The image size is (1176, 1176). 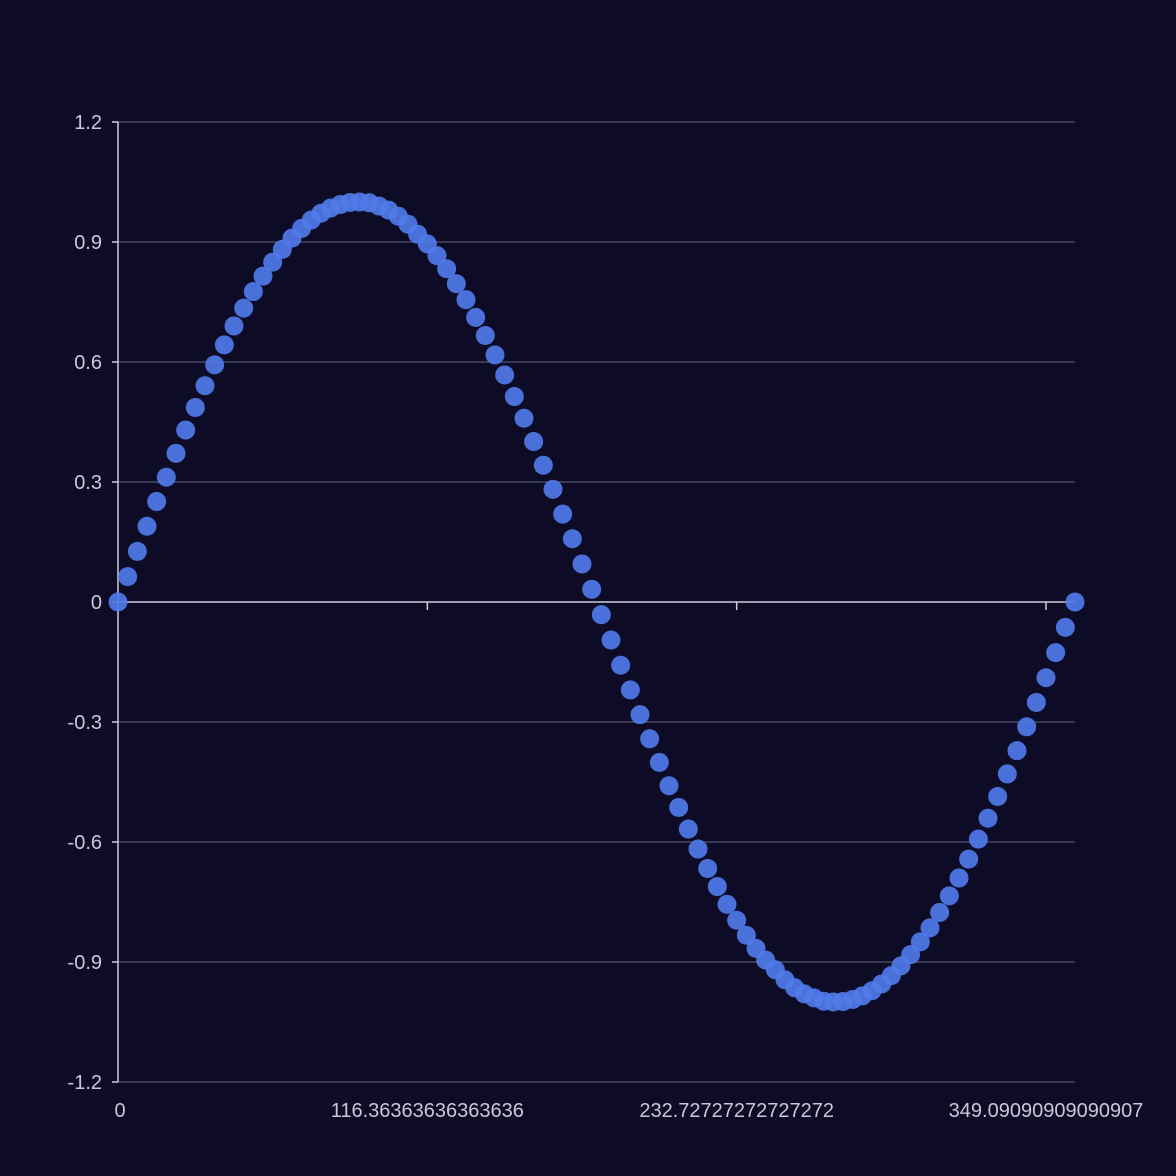 What do you see at coordinates (119, 1111) in the screenshot?
I see `x-tick-label: 0` at bounding box center [119, 1111].